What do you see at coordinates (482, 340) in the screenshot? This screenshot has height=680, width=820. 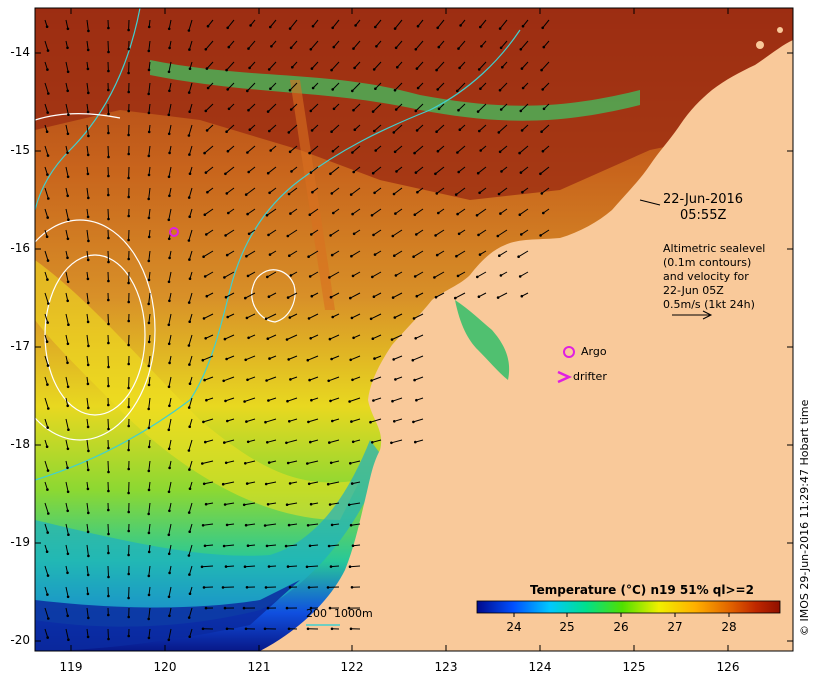 I see `king-sound-bay` at bounding box center [482, 340].